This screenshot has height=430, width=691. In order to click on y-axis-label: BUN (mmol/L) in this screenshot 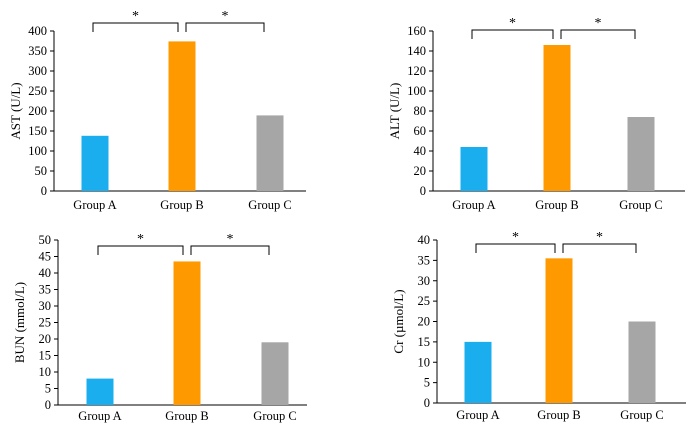, I will do `click(19, 322)`.